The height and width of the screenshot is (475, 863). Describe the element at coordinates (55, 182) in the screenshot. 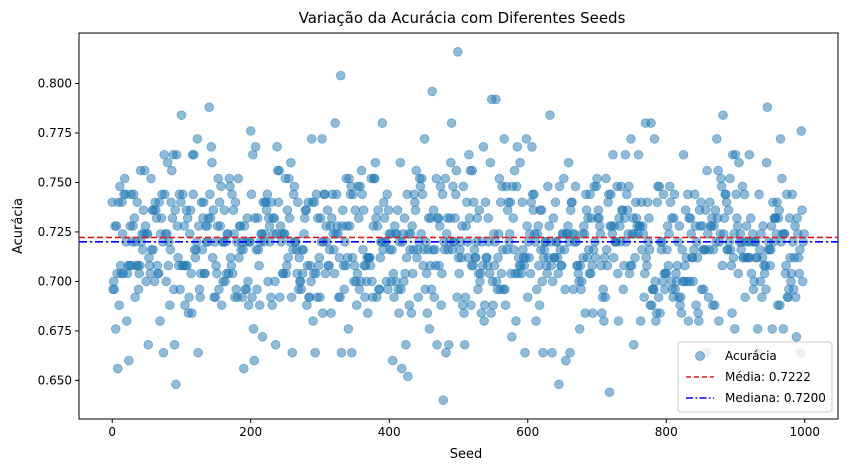

I see `y-tick-label: 0.750` at that location.